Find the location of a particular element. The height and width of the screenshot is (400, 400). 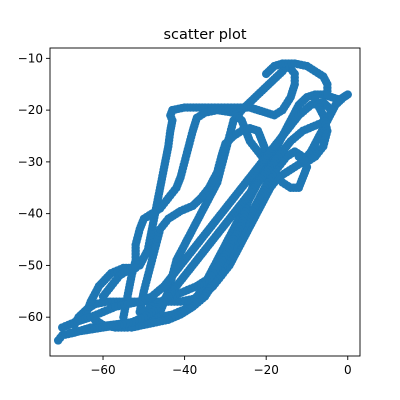

y-tick-label: −20 is located at coordinates (30, 110).